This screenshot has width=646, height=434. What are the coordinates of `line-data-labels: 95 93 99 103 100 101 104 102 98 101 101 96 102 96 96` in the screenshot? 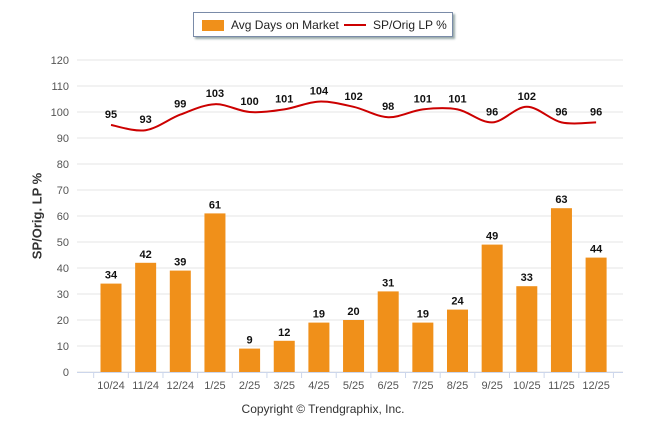 It's located at (353, 106).